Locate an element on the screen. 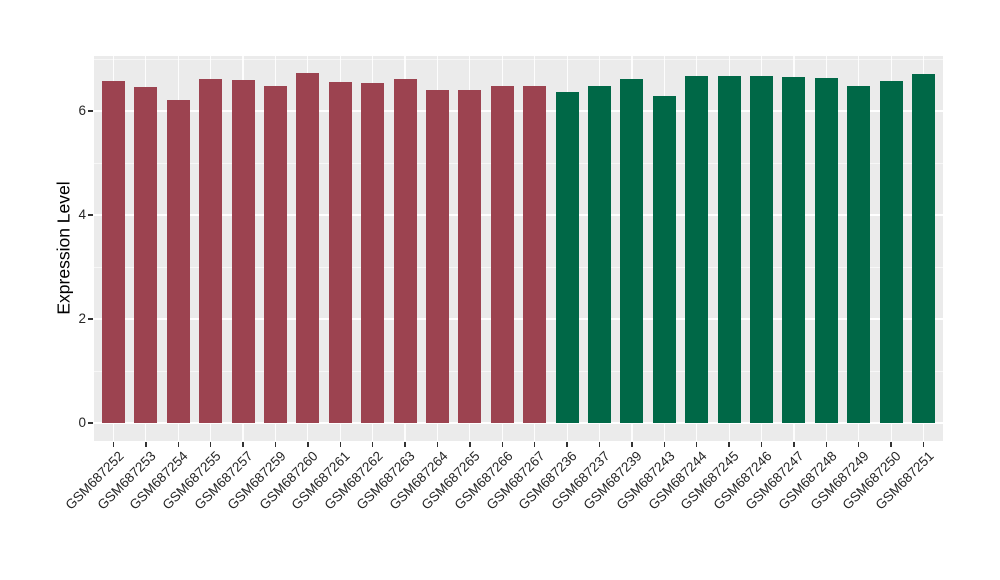 The width and height of the screenshot is (1000, 580). y-tick-label: 6 is located at coordinates (82, 110).